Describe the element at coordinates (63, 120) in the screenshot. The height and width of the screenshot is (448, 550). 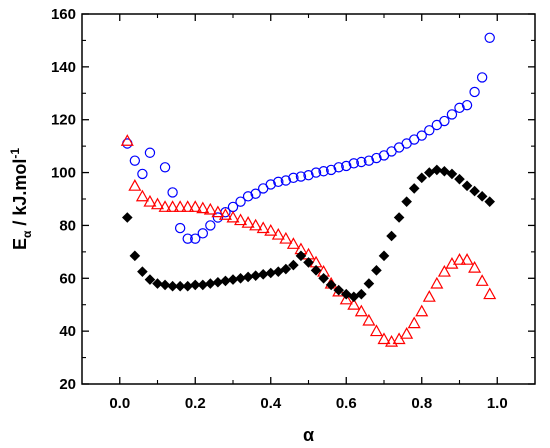
I see `y-tick-label: 120` at that location.